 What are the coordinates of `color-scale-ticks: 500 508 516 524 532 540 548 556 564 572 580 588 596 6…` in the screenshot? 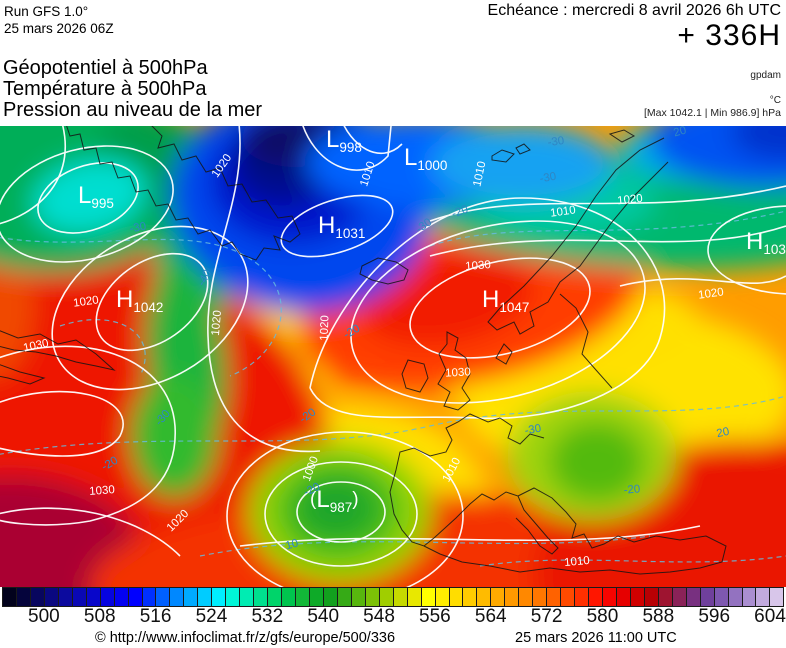 It's located at (394, 617).